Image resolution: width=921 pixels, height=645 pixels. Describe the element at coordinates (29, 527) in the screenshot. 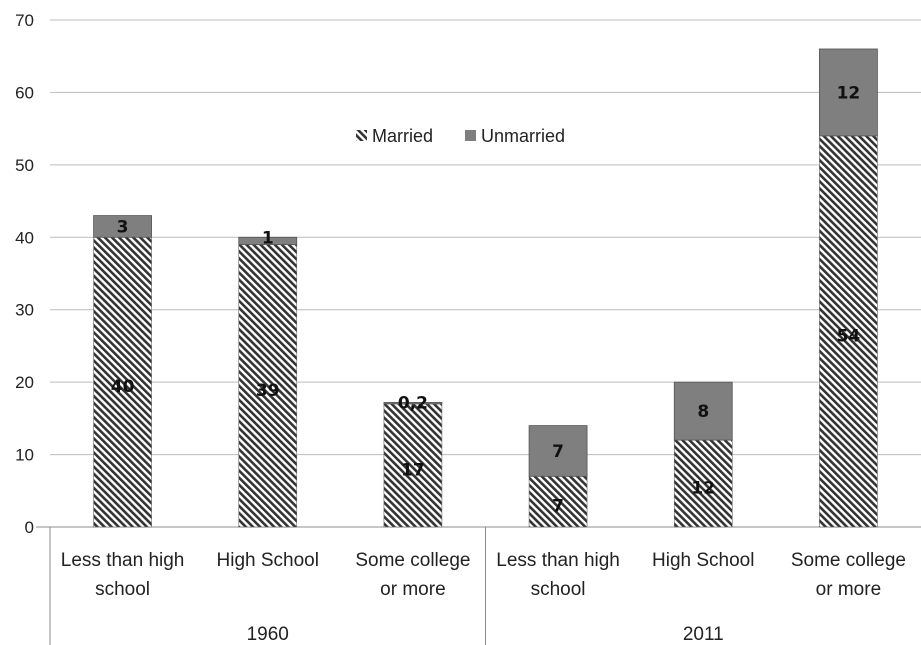

I see `y-tick-label: 0` at that location.